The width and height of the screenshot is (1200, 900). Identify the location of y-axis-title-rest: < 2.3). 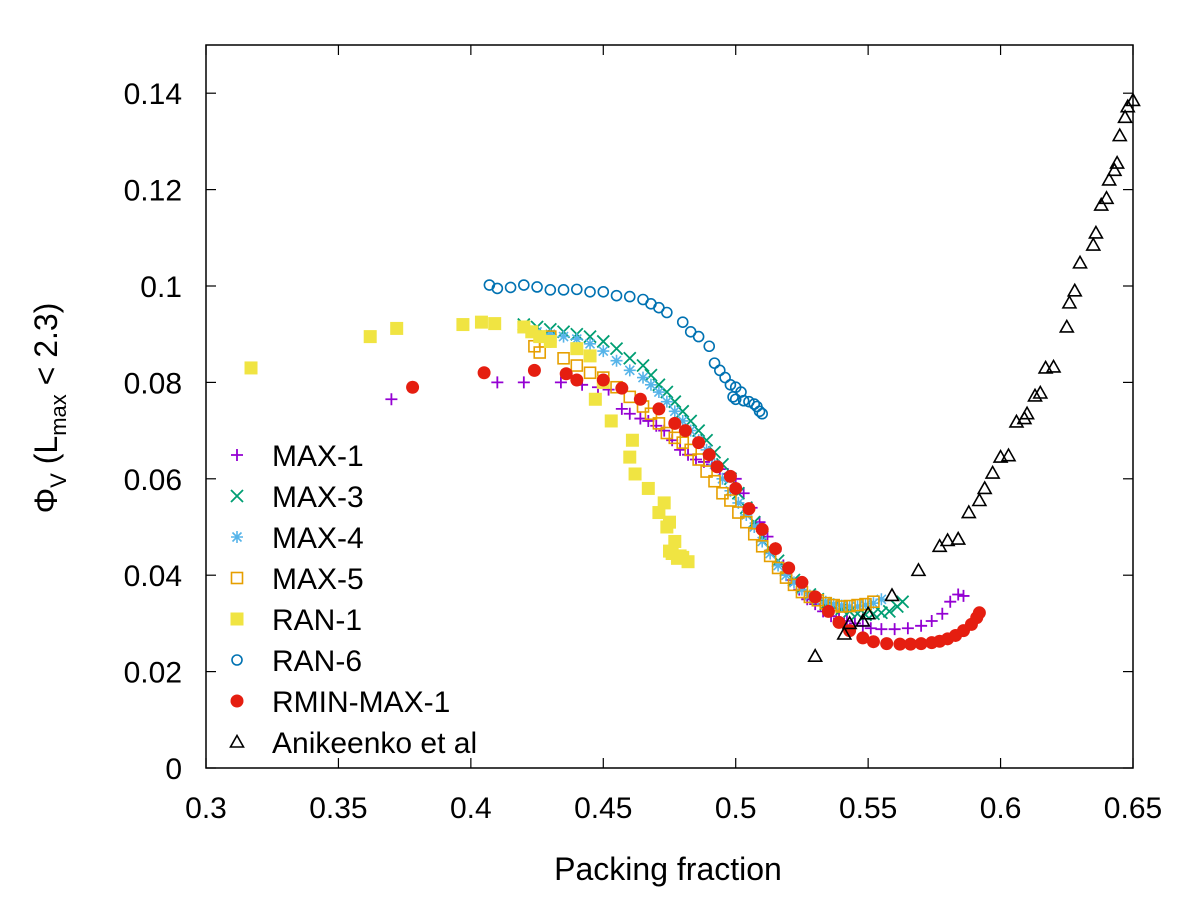
(46, 349).